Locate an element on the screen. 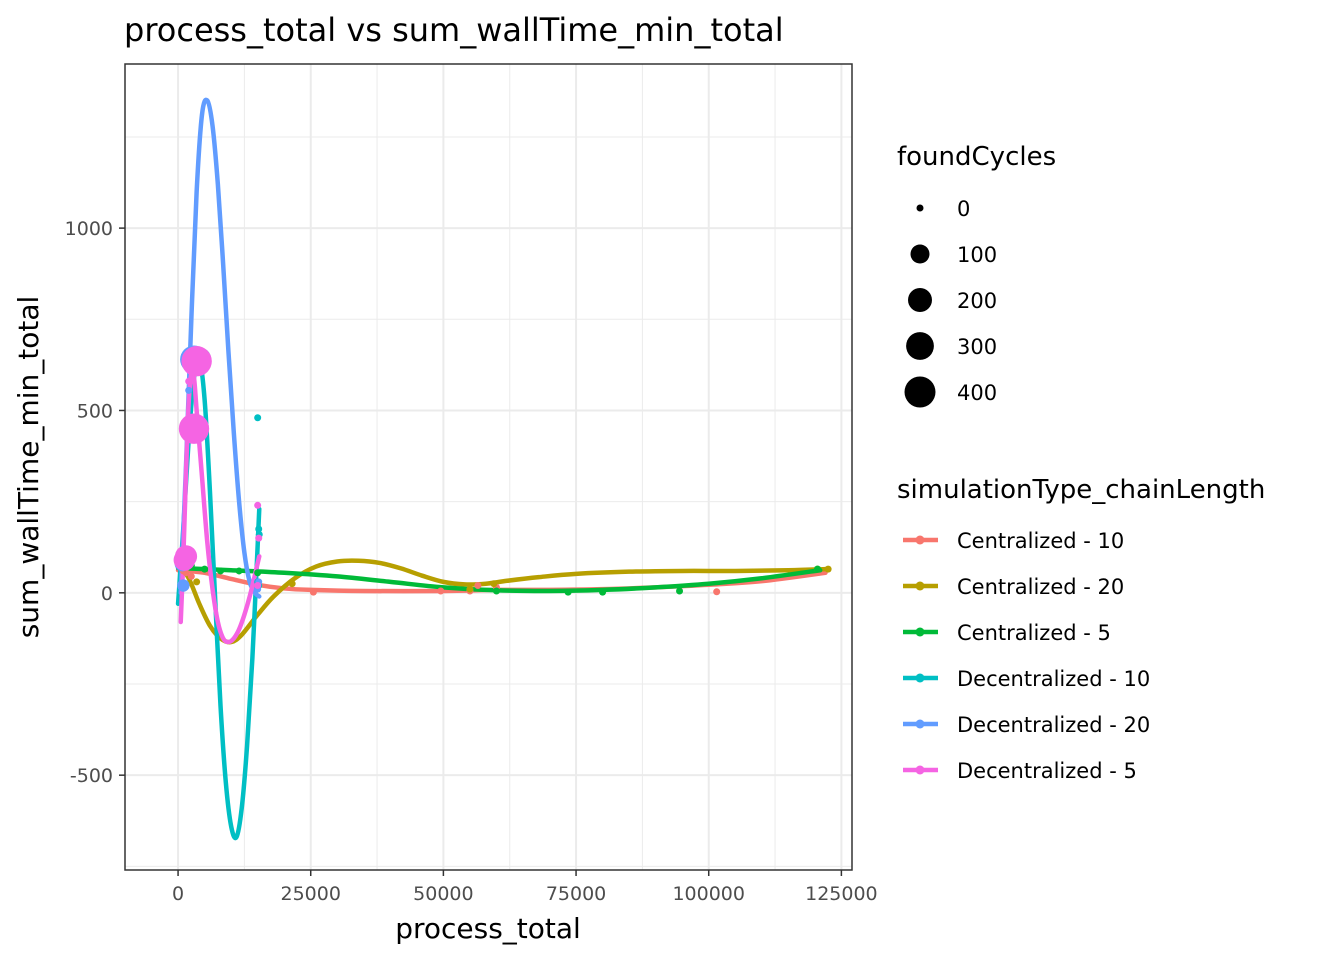 This screenshot has height=960, width=1344. color-legend-label: Centralized - 5 is located at coordinates (1034, 633).